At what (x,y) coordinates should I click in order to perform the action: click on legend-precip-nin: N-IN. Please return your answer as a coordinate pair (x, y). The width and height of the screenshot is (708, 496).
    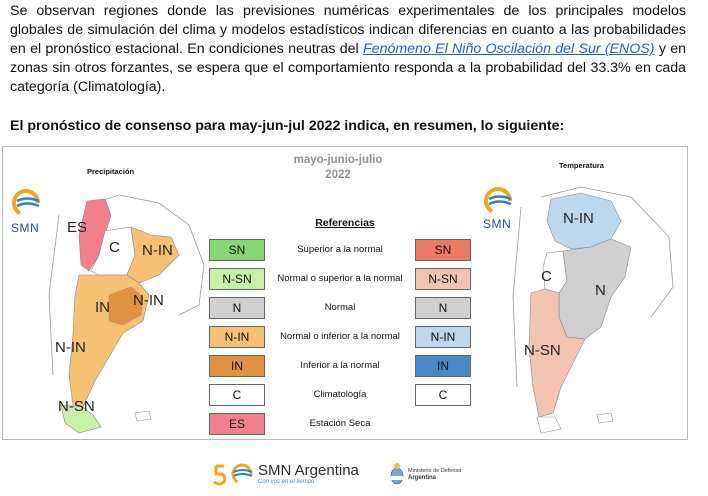
    Looking at the image, I should click on (237, 337).